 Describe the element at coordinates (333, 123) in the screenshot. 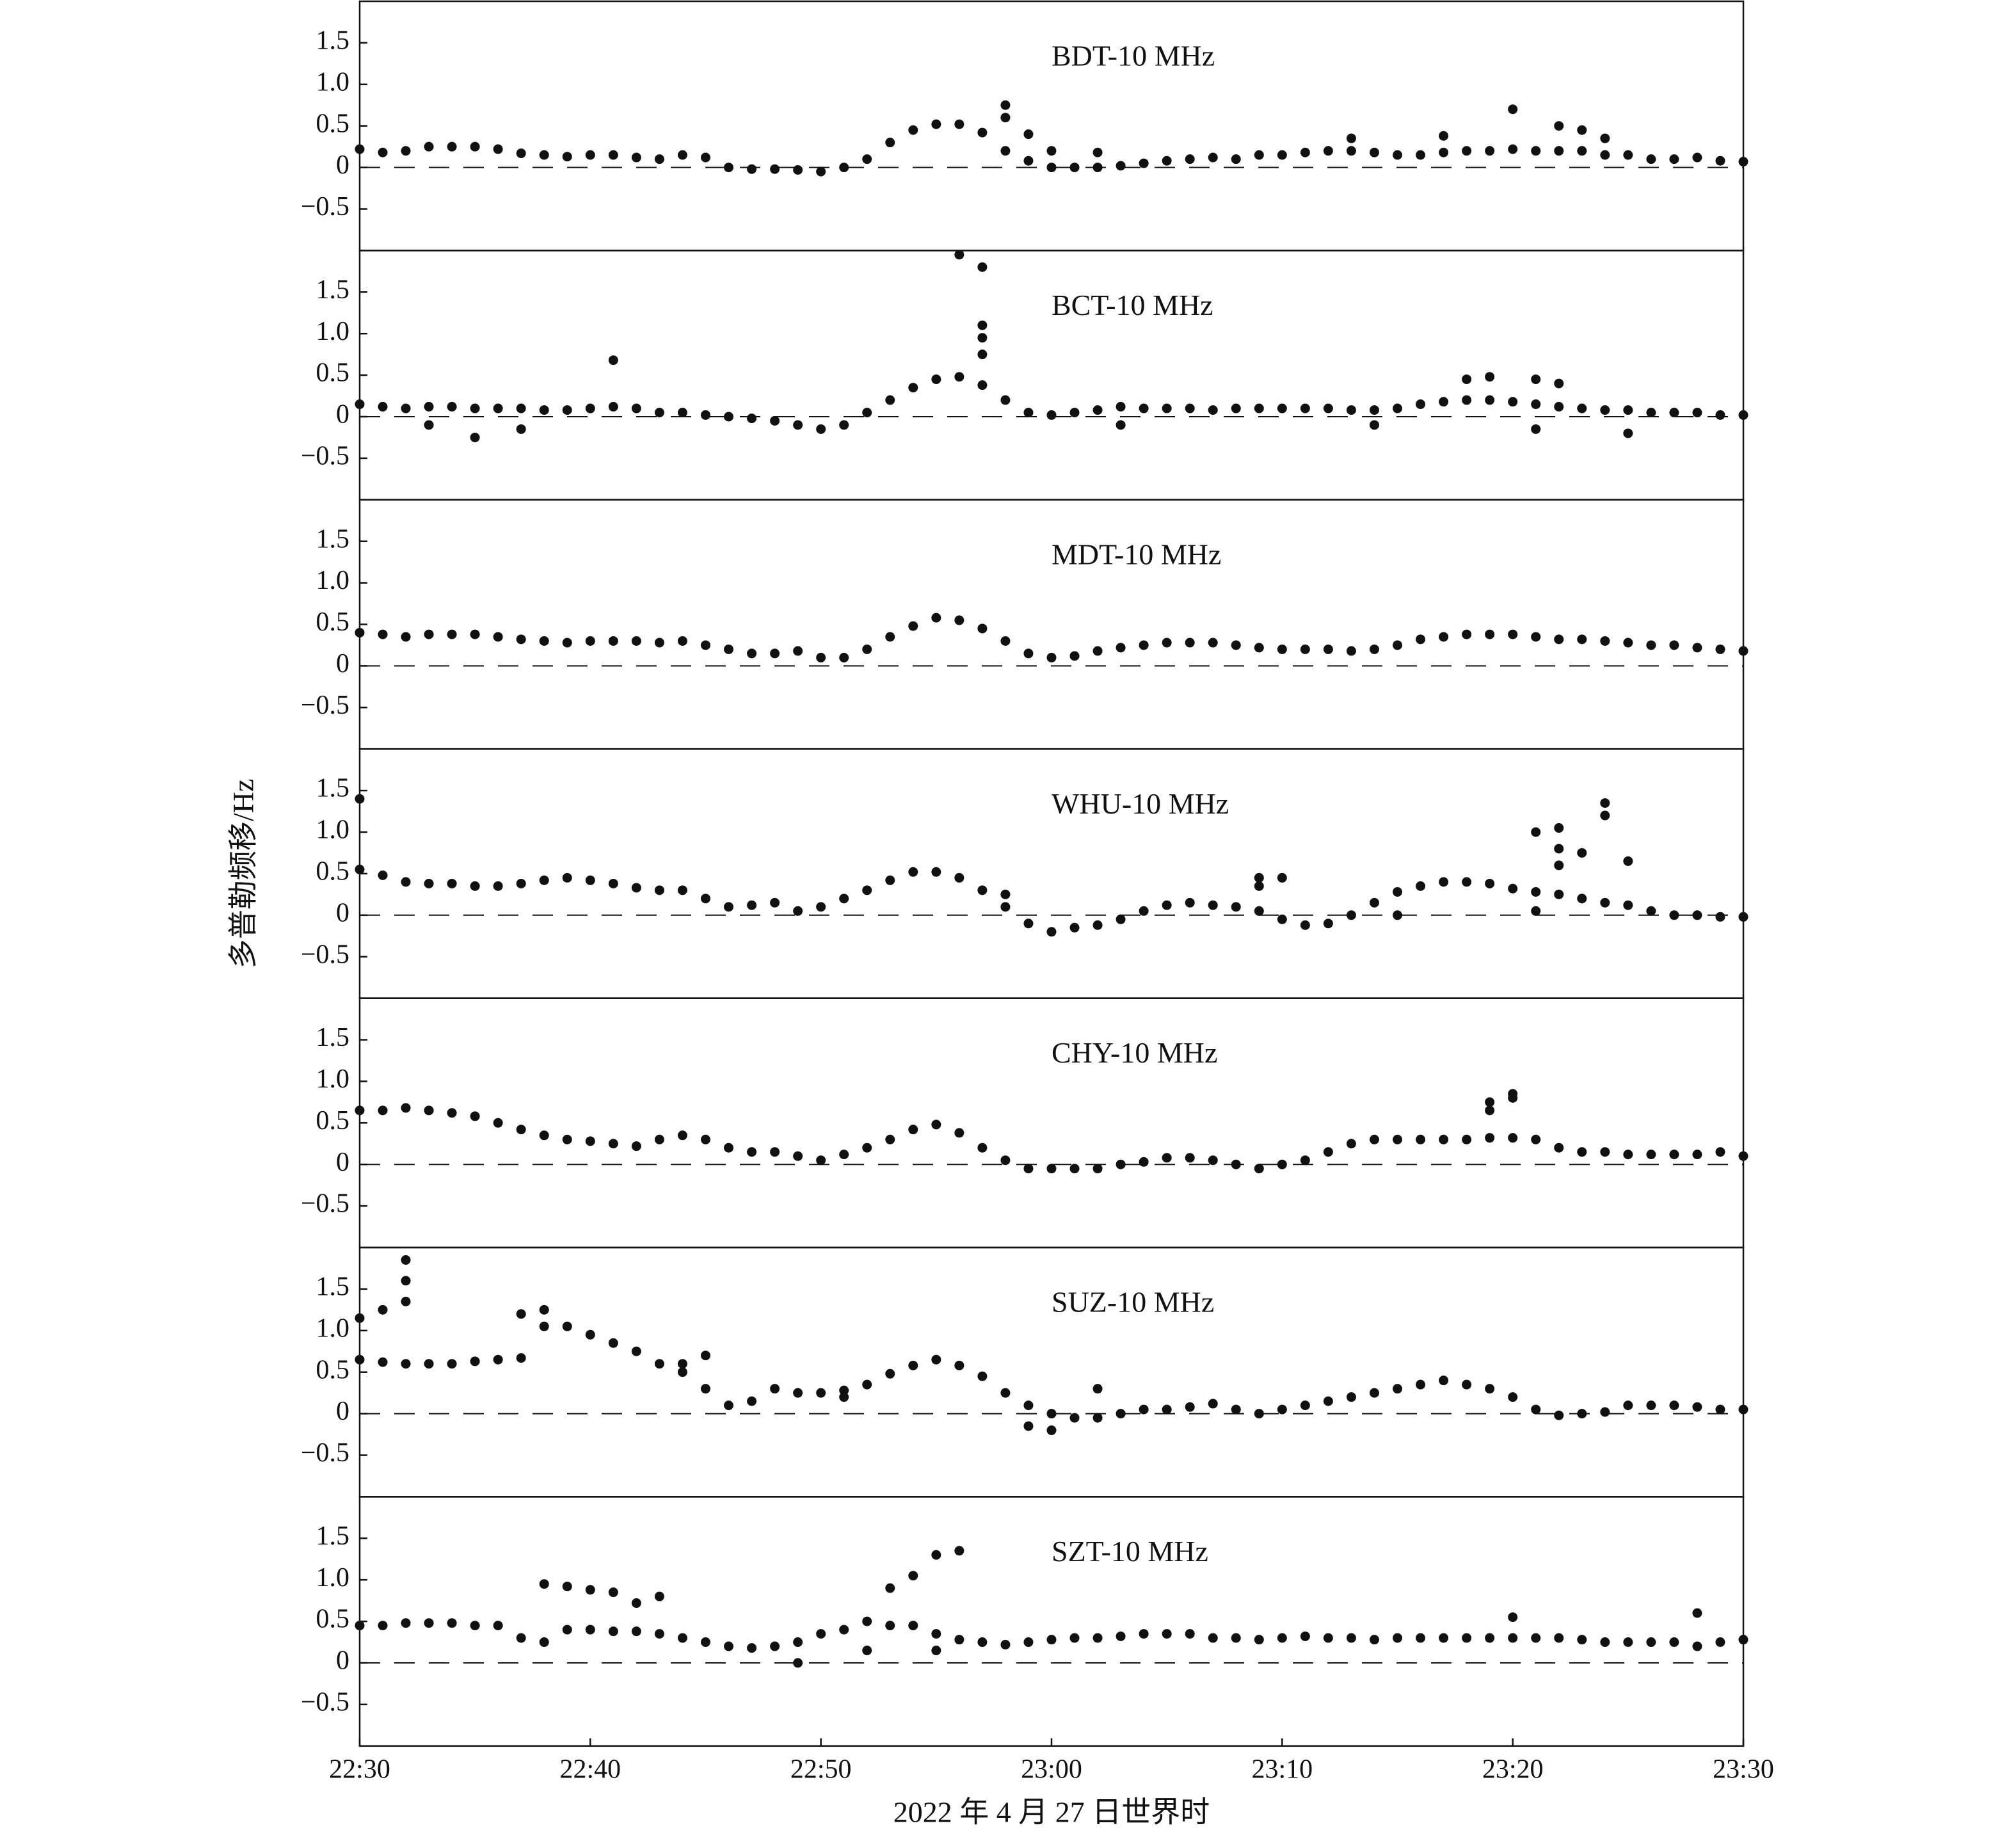

I see `y-tick-label: 0.5` at that location.